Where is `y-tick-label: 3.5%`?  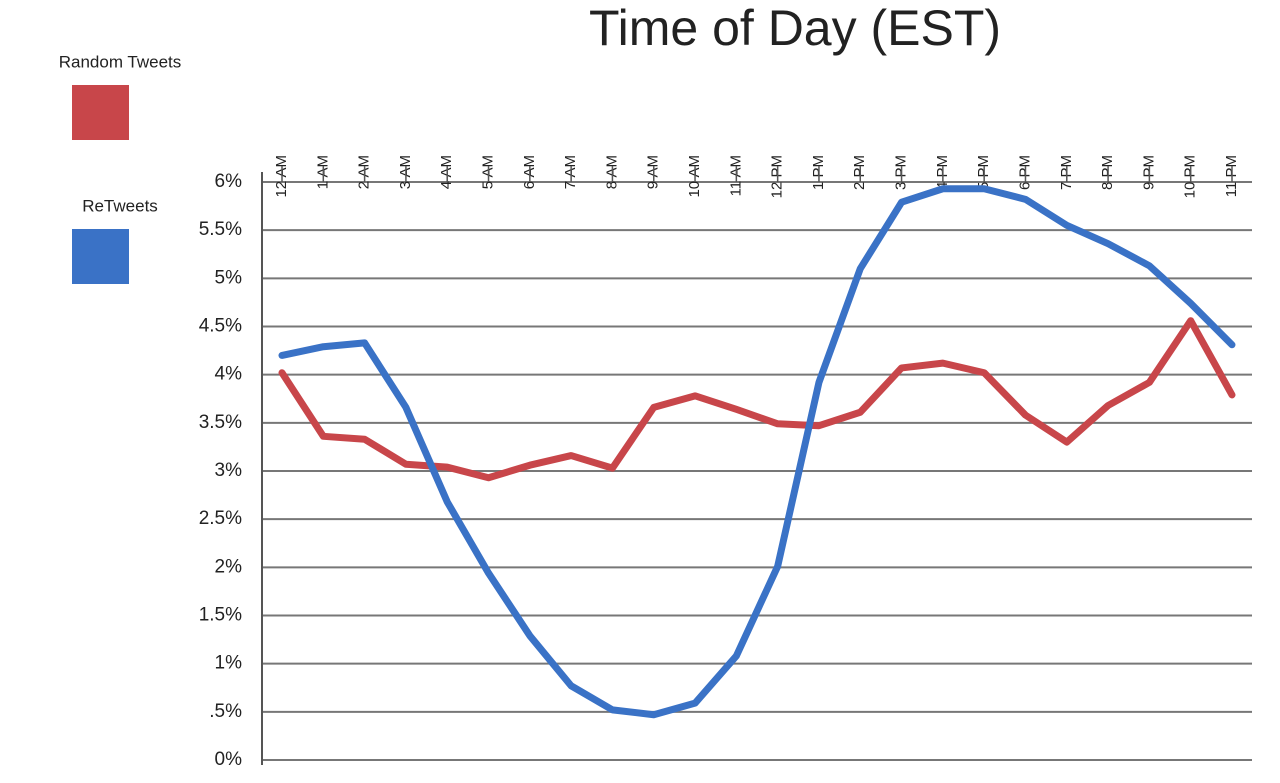 y-tick-label: 3.5% is located at coordinates (220, 422).